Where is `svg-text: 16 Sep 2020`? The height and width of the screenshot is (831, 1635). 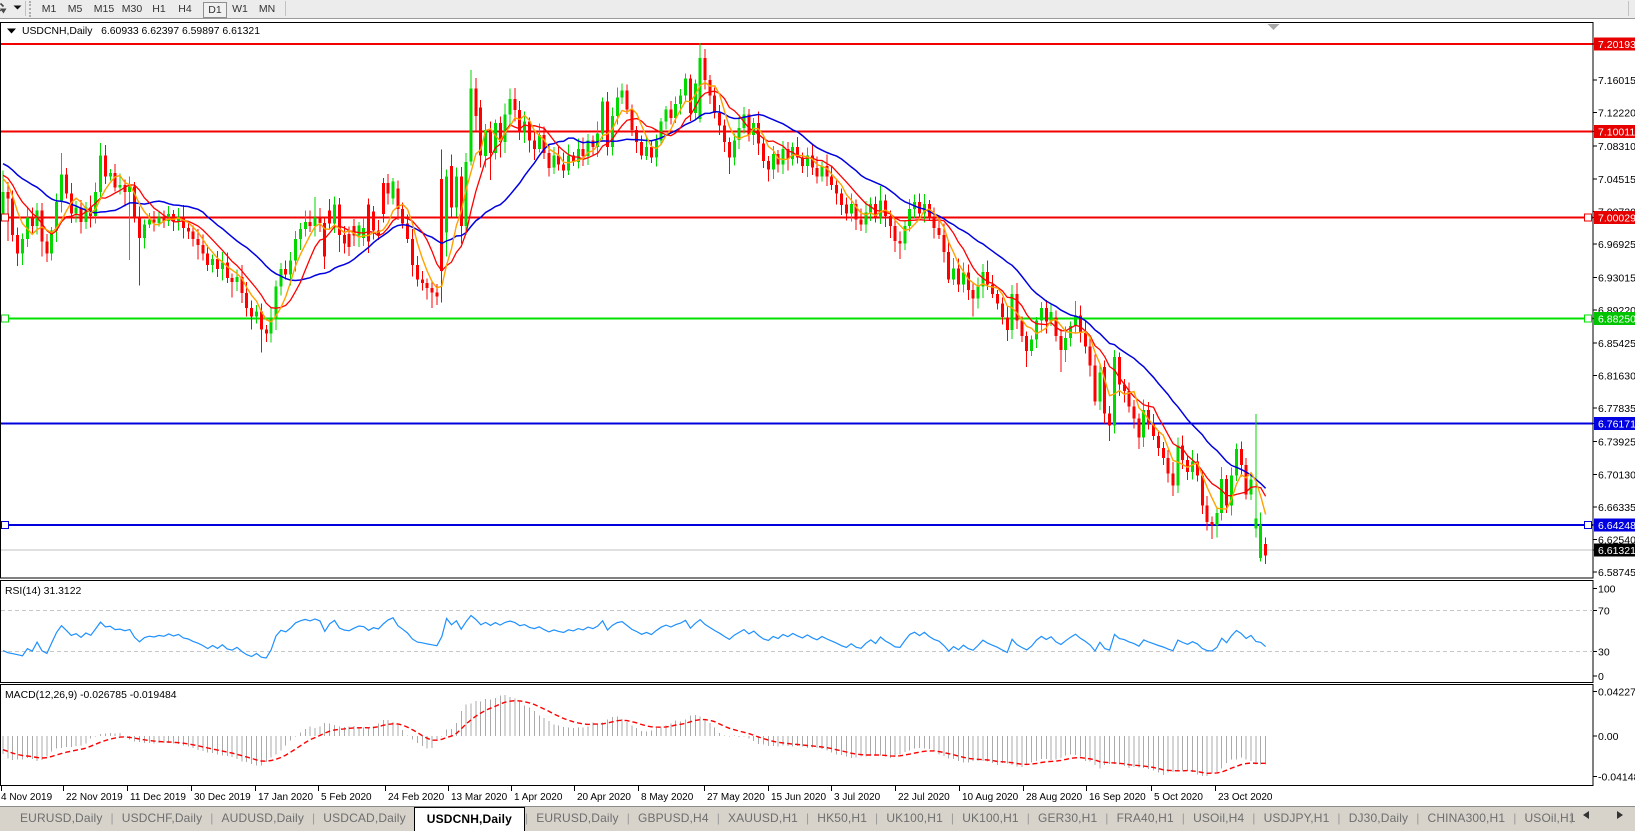
svg-text: 16 Sep 2020 is located at coordinates (1117, 797).